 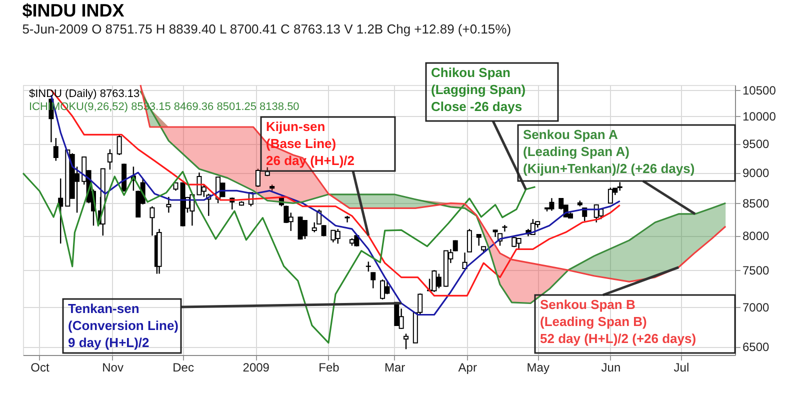 I want to click on annotation: Senkou Span B (Leading Span B) 52 day (H+L)/2 (+26 days), so click(x=618, y=321).